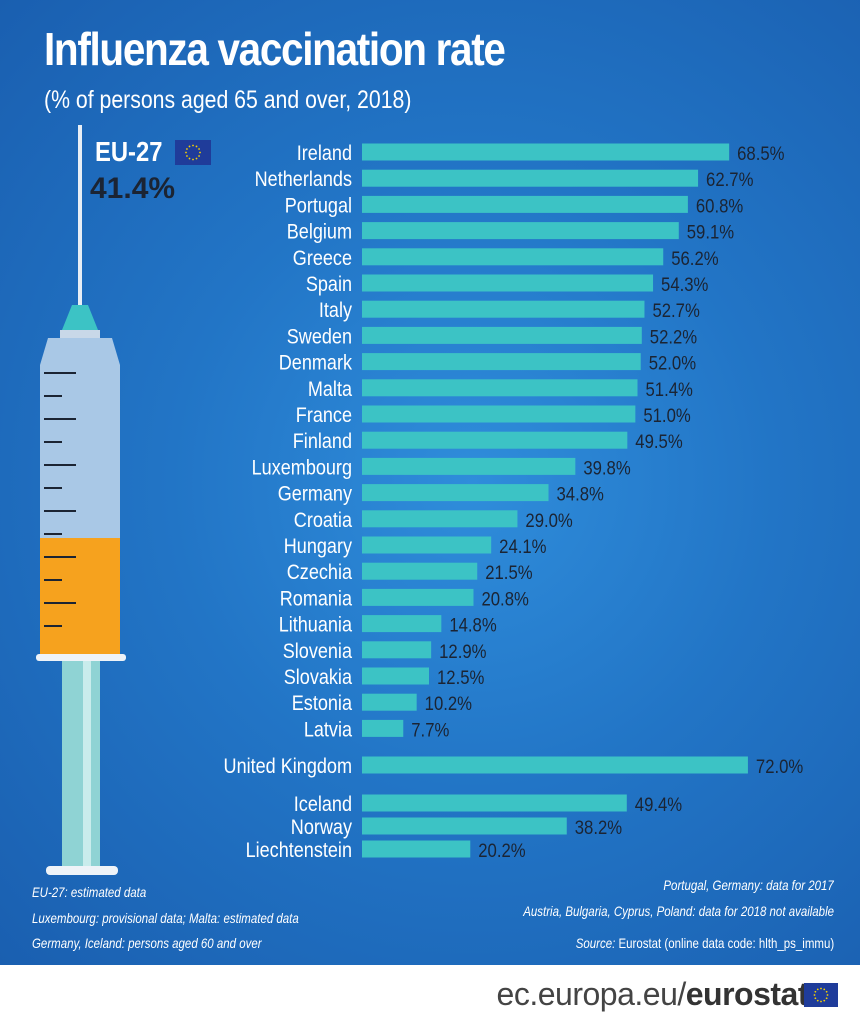  I want to click on category-label: Portugal, so click(318, 206).